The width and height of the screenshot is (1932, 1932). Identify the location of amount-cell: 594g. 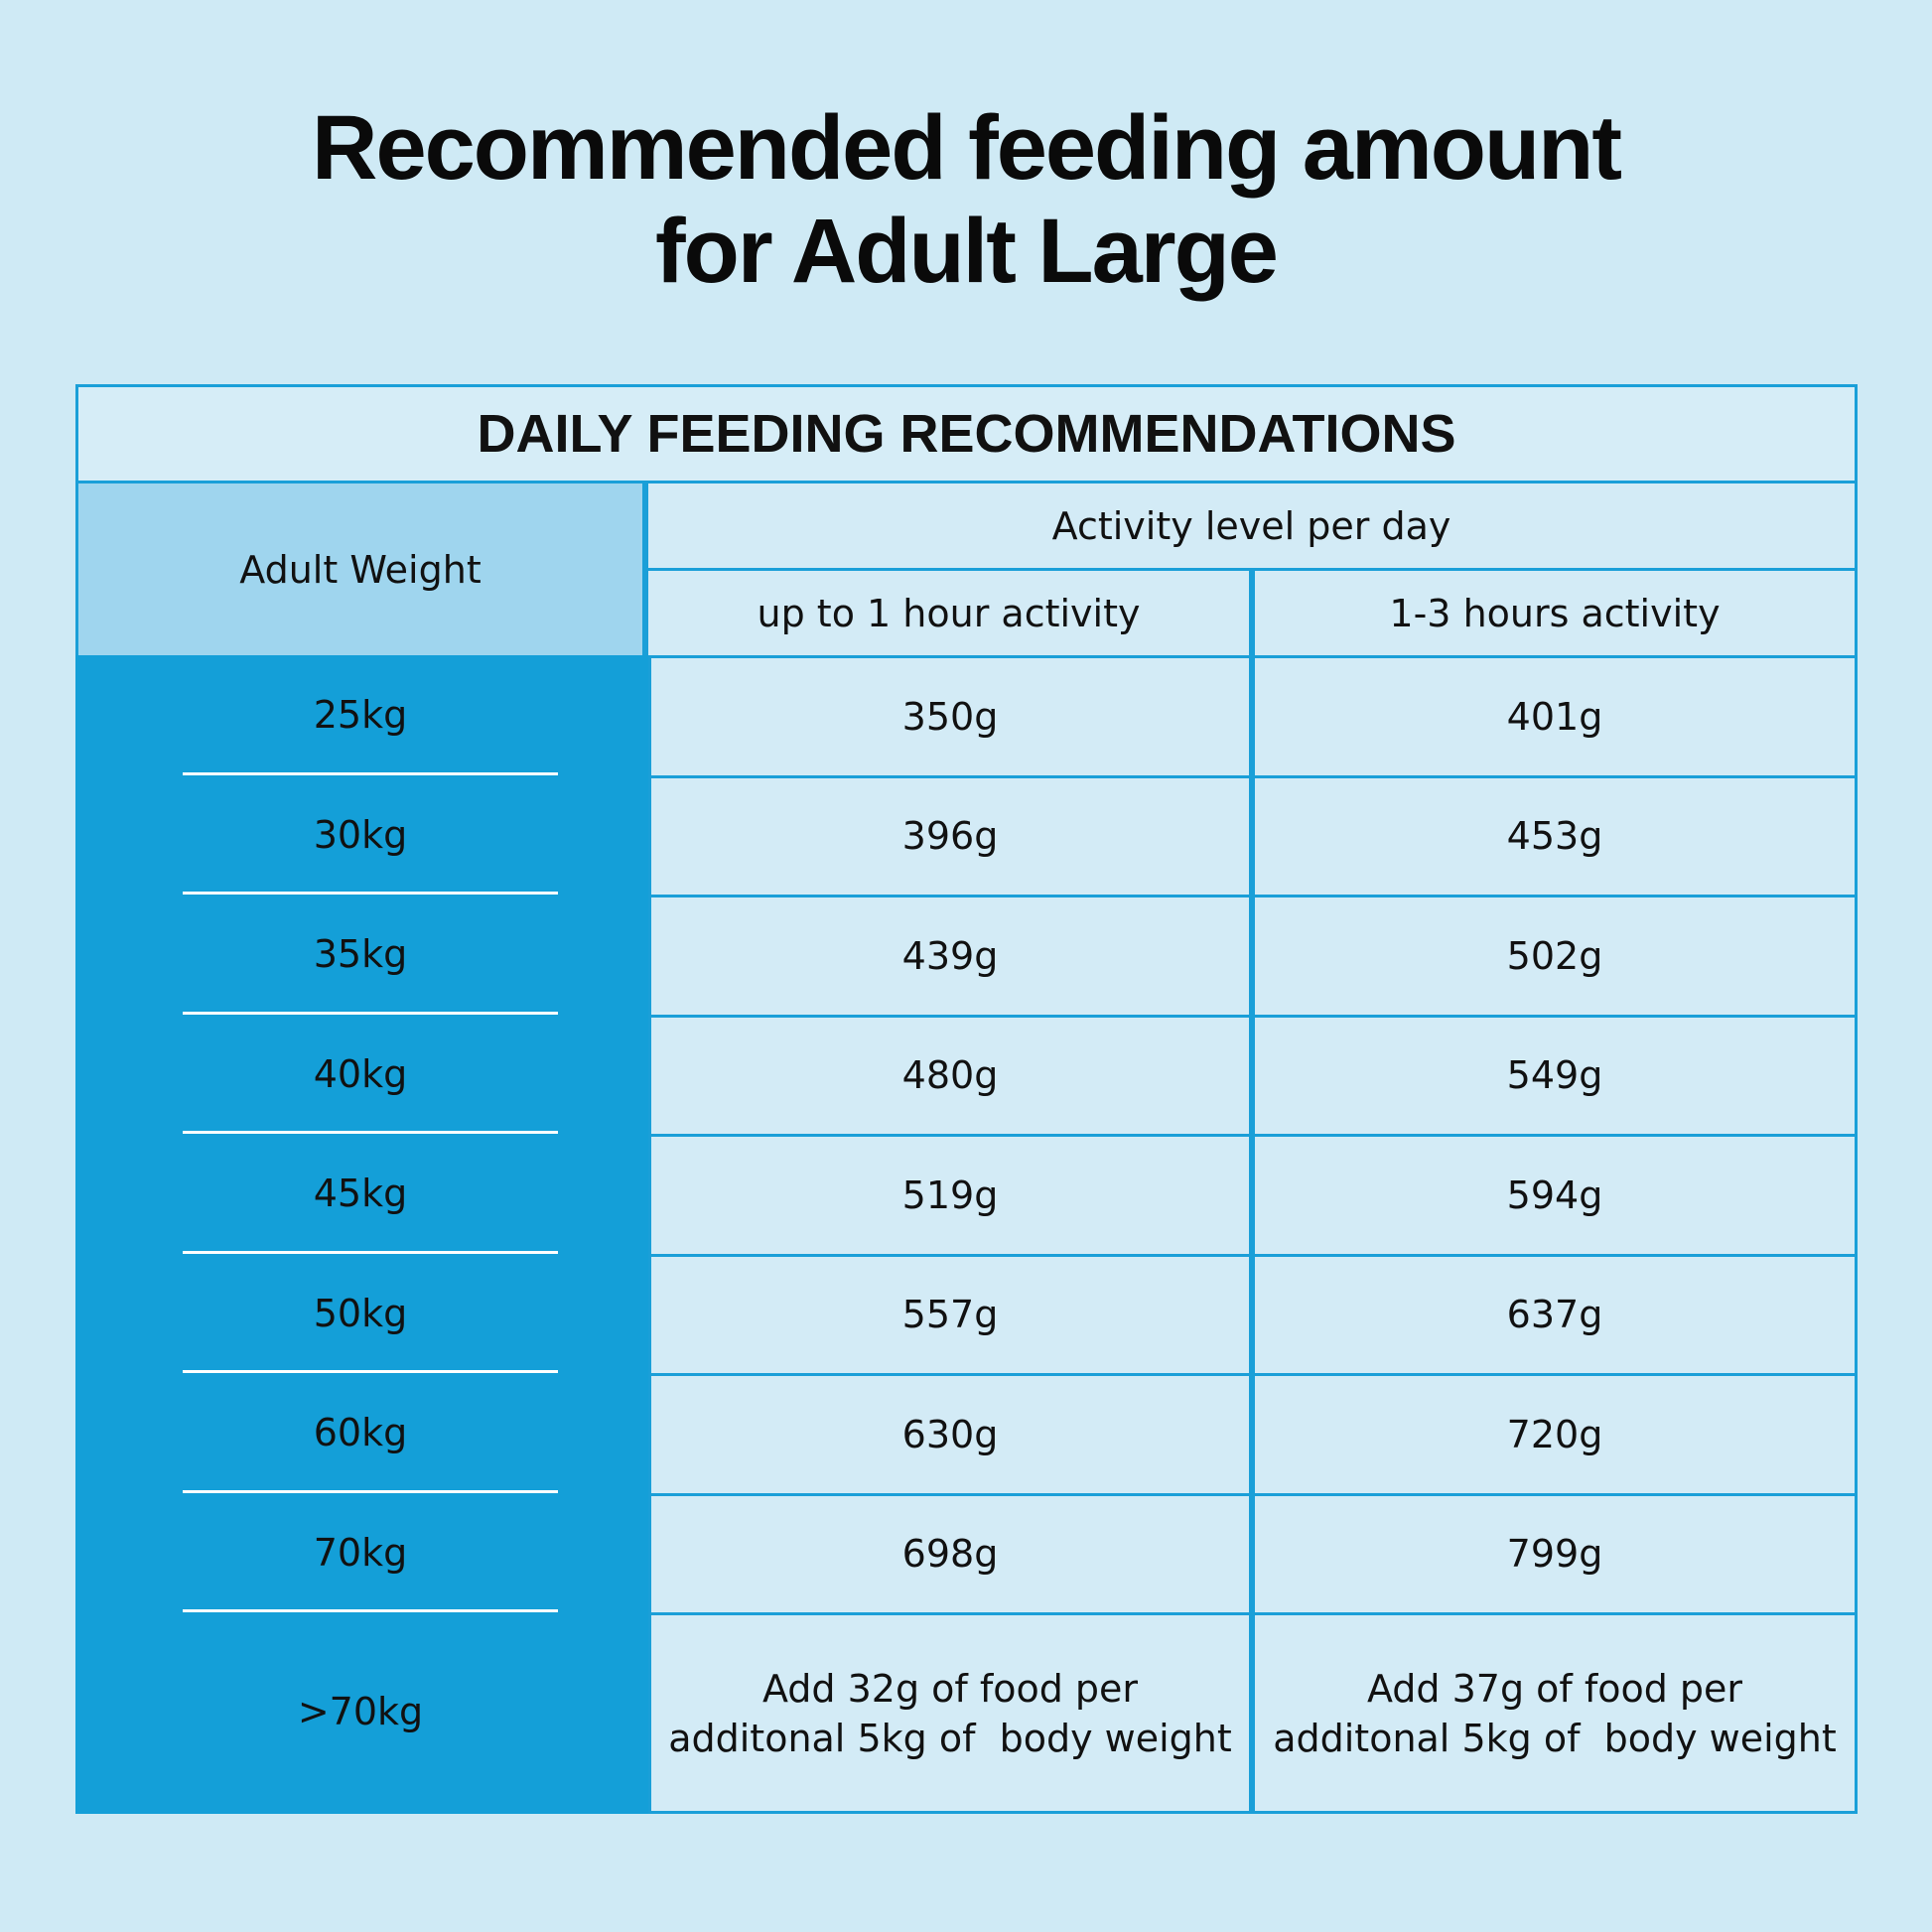
(1555, 1196).